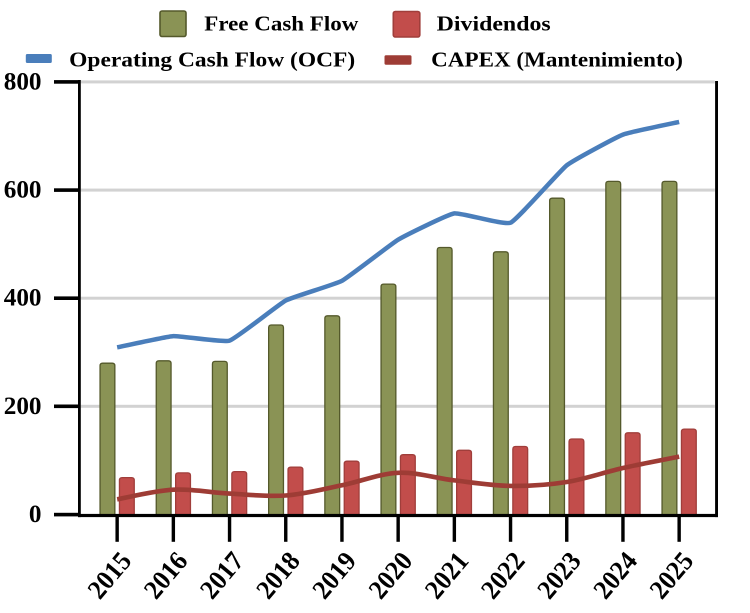 The image size is (750, 613). I want to click on svg-text: 400, so click(23, 298).